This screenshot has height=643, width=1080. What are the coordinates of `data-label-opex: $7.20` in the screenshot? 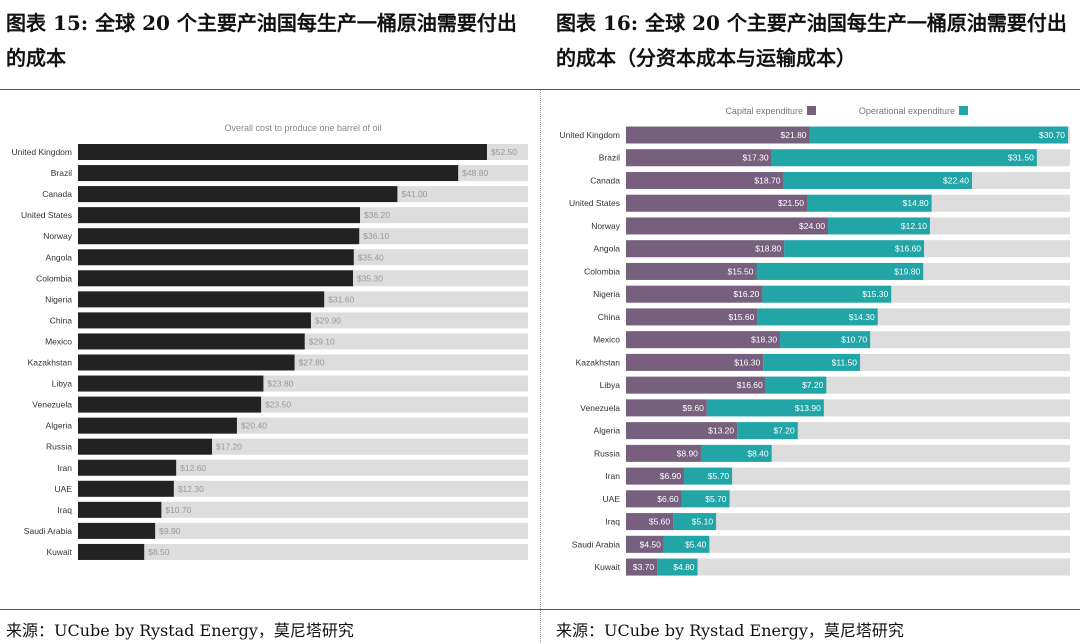 It's located at (784, 431).